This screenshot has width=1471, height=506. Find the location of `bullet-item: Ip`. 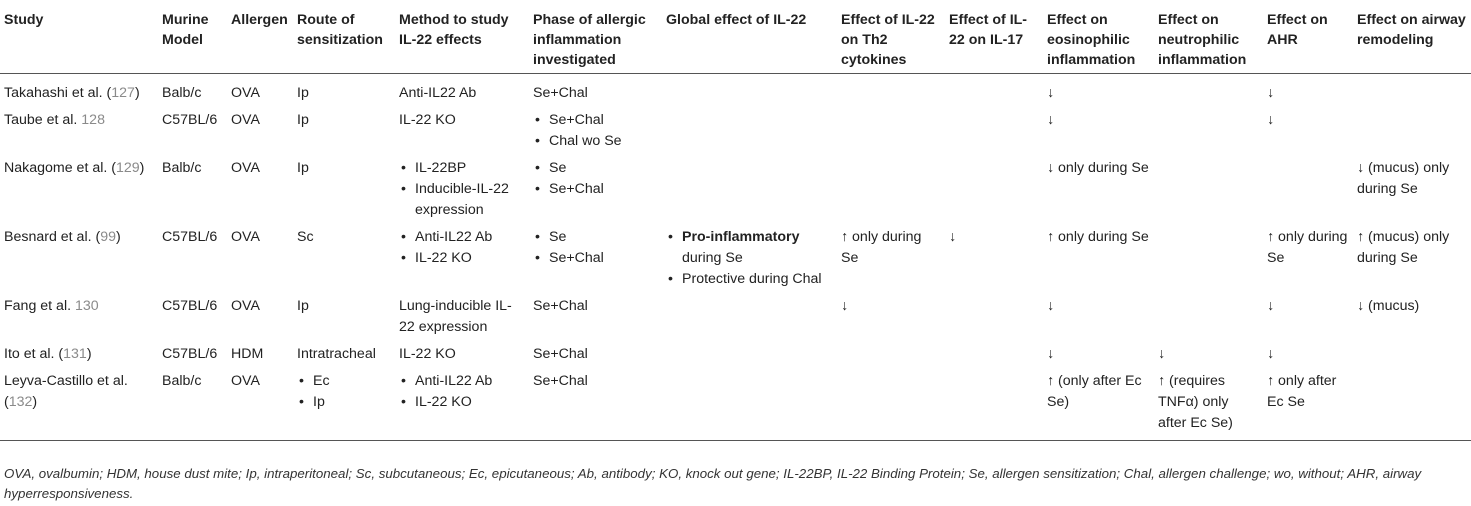

bullet-item: Ip is located at coordinates (344, 402).